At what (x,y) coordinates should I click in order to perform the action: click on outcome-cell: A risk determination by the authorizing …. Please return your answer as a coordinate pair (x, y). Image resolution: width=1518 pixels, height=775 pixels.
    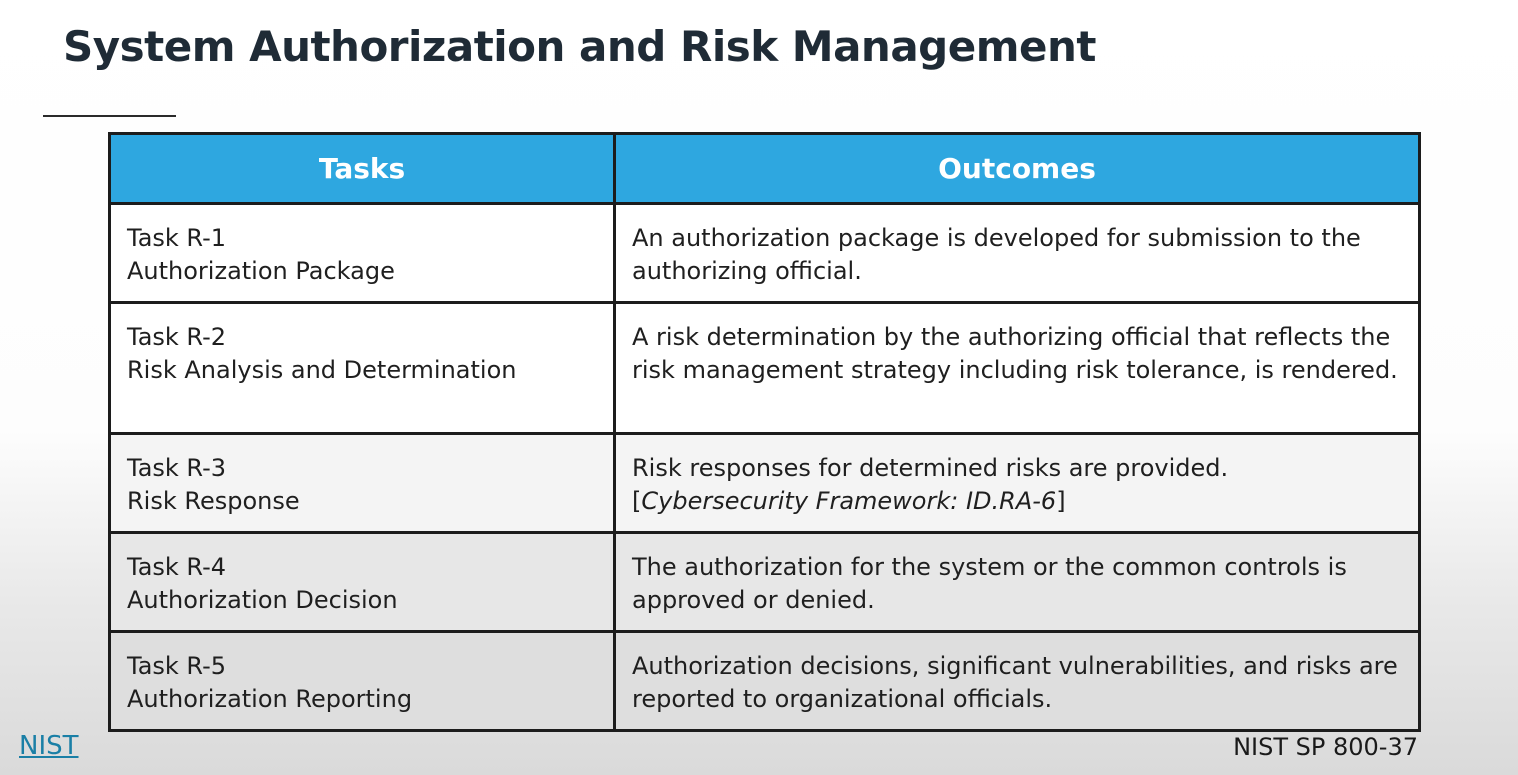
    Looking at the image, I should click on (1017, 368).